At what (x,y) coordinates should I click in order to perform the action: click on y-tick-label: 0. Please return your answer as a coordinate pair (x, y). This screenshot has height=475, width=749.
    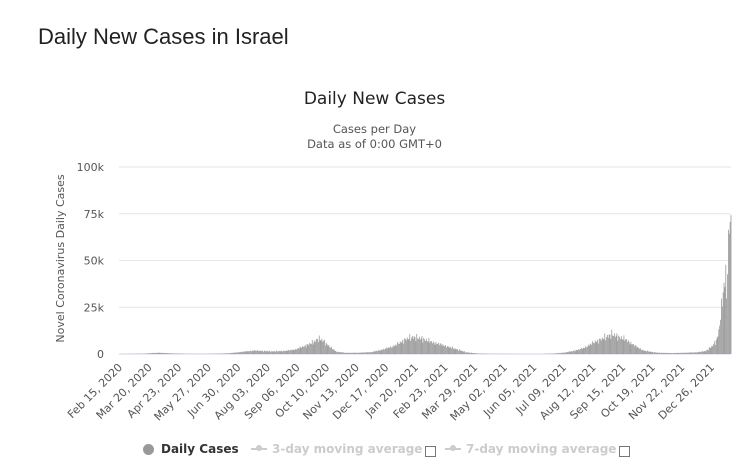
    Looking at the image, I should click on (100, 354).